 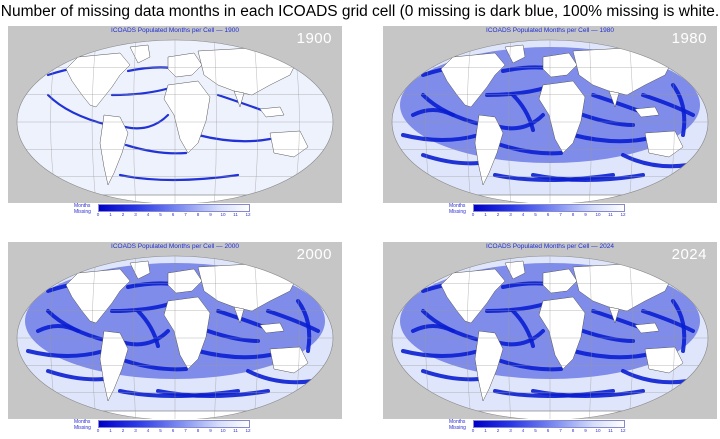 What do you see at coordinates (550, 30) in the screenshot?
I see `map-title: ICOADS Populated Months per Cell — 1980` at bounding box center [550, 30].